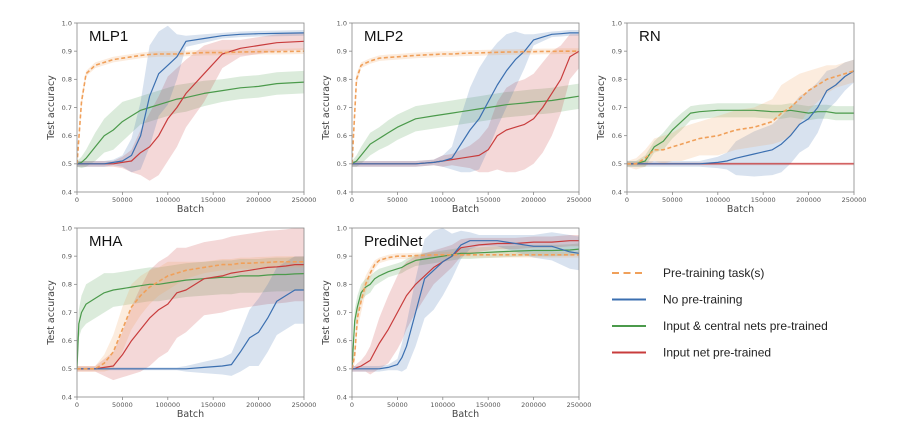  What do you see at coordinates (691, 353) in the screenshot?
I see `legend-item-input: Input net pre-trained` at bounding box center [691, 353].